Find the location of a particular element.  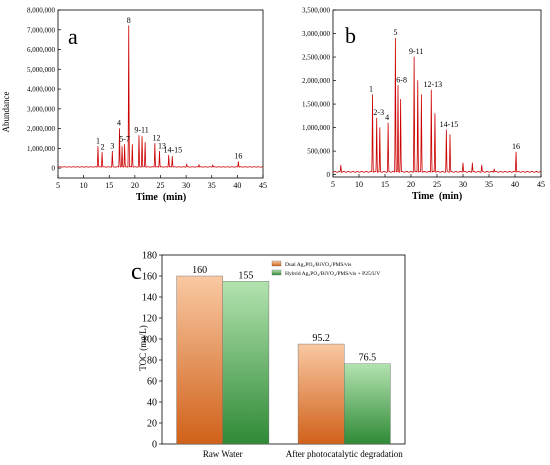

chromatogram-trace-a is located at coordinates (160, 96).